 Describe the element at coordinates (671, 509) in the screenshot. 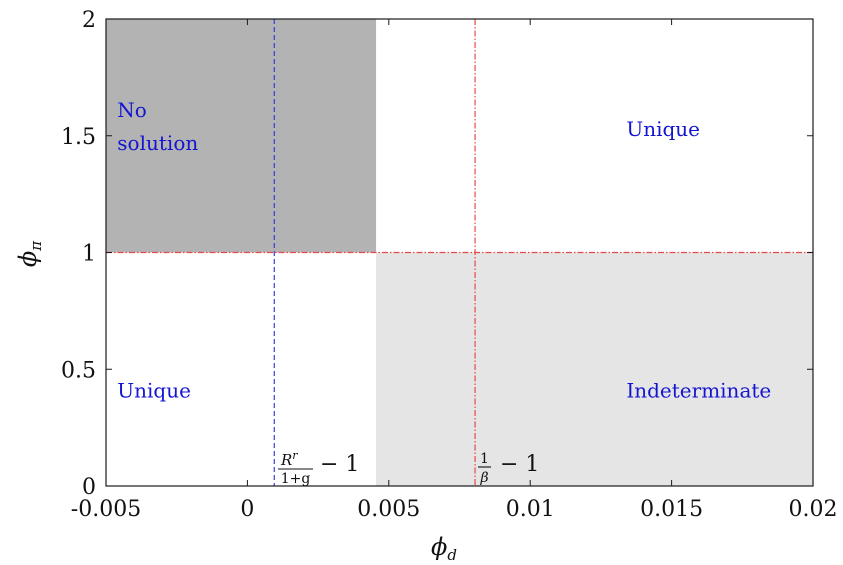

I see `x-tick-label: 0.015` at that location.